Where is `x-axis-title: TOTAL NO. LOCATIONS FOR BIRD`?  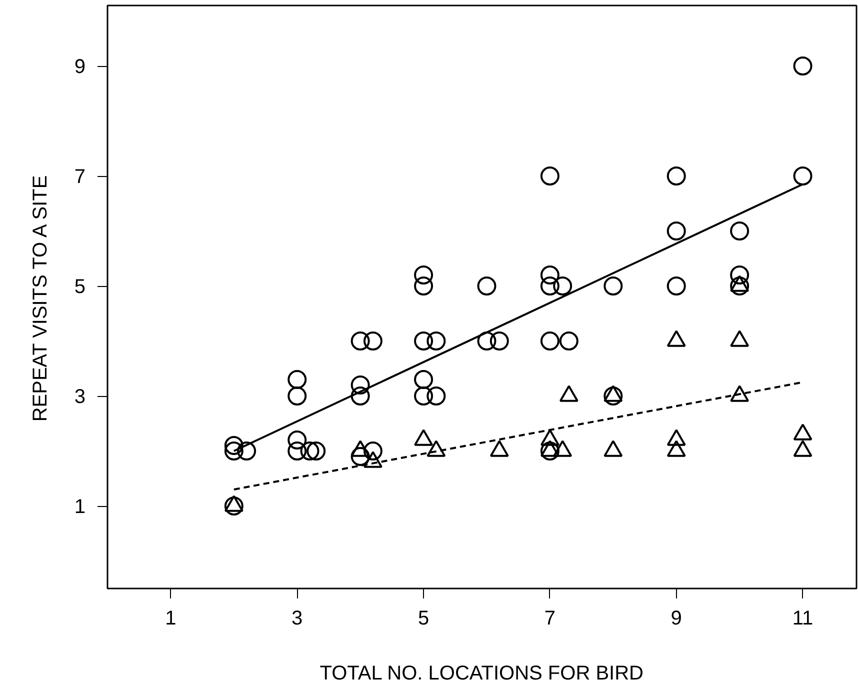 x-axis-title: TOTAL NO. LOCATIONS FOR BIRD is located at coordinates (482, 673).